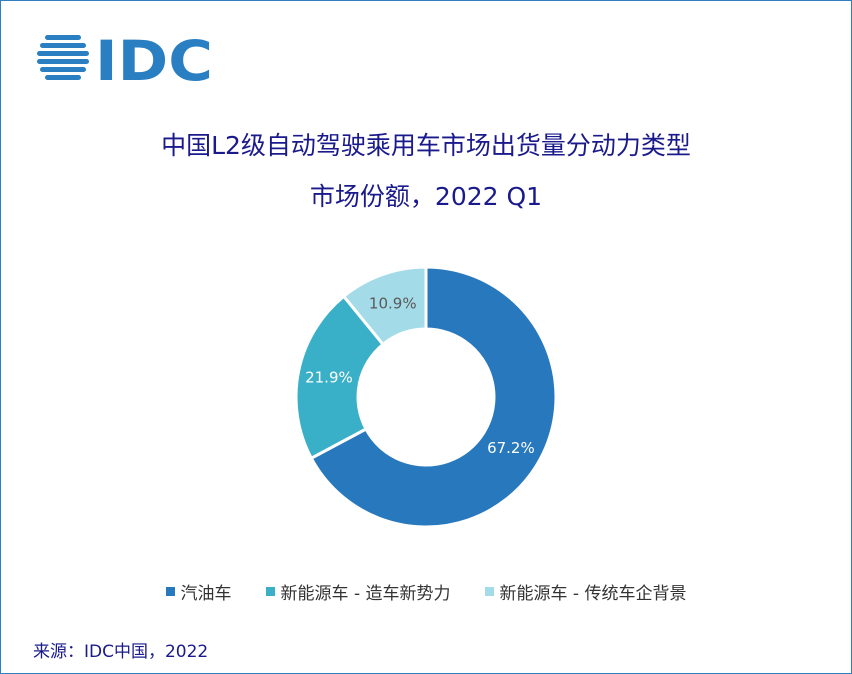 The image size is (852, 674). I want to click on chart-legend: 汽油车 新能源车 - 造车新势力 新能源车 - 传统车企背景, so click(426, 591).